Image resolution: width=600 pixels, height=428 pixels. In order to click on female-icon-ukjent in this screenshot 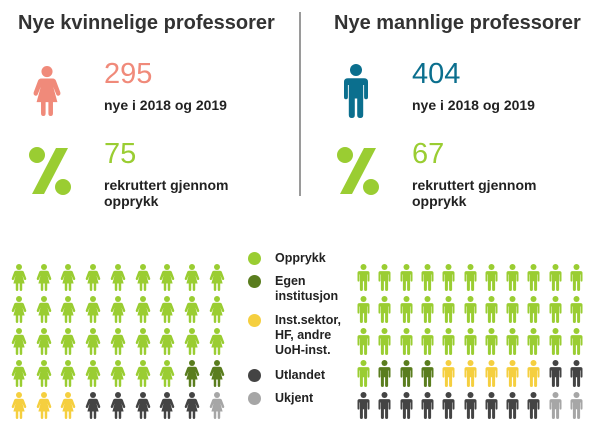, I will do `click(216, 405)`.